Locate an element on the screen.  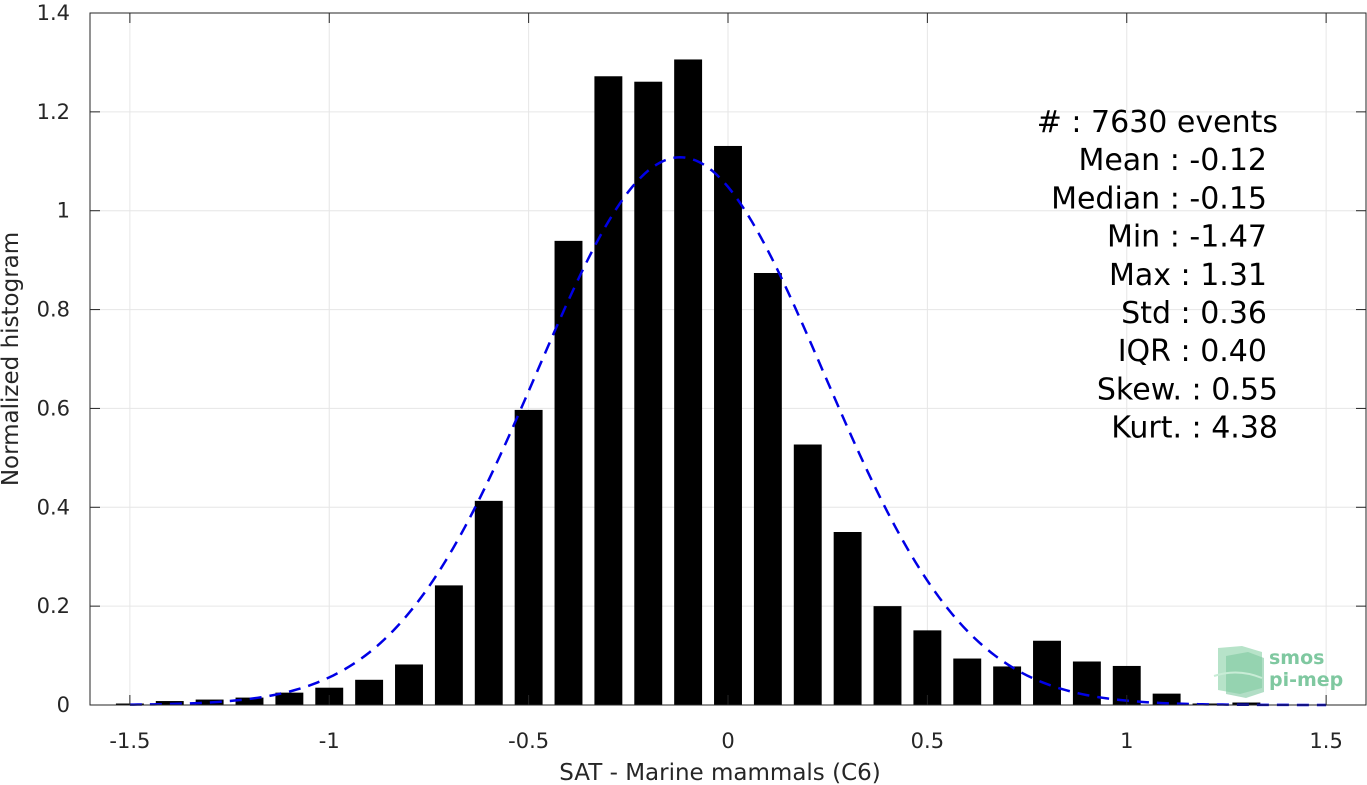
stat-line: IQR : 0.40 is located at coordinates (1192, 351).